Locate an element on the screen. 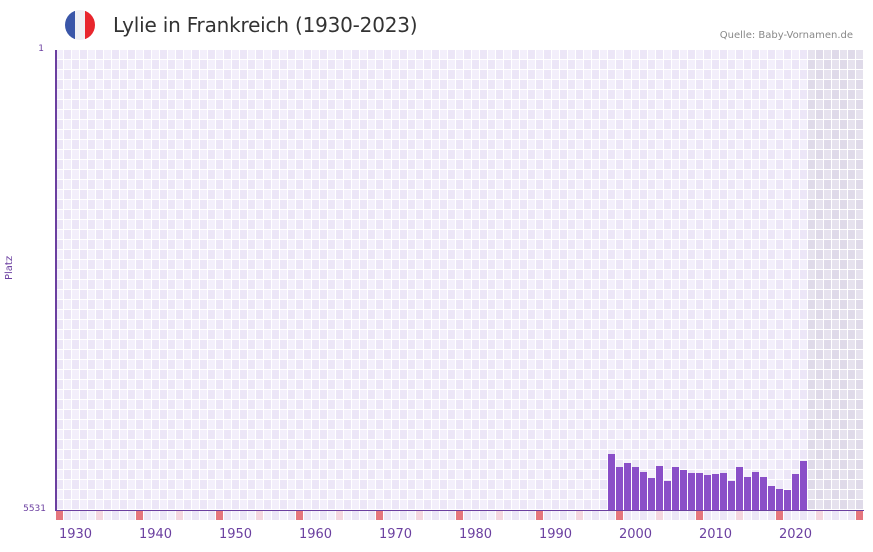 The height and width of the screenshot is (552, 873). bar-2021 is located at coordinates (803, 485).